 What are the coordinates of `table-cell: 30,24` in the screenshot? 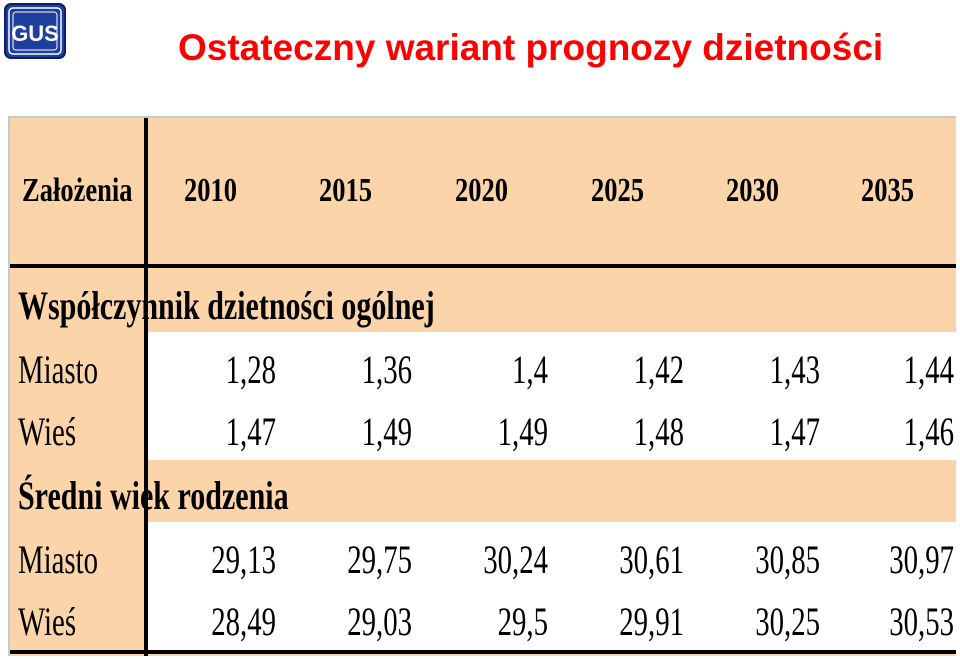 It's located at (515, 559).